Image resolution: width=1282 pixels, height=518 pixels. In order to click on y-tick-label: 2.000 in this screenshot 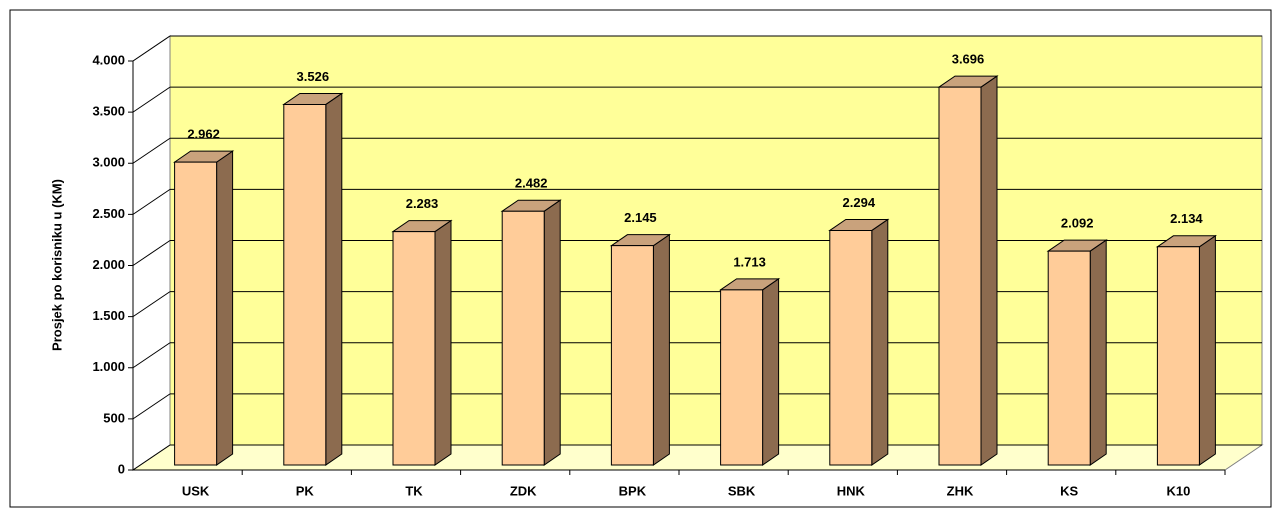, I will do `click(108, 264)`.